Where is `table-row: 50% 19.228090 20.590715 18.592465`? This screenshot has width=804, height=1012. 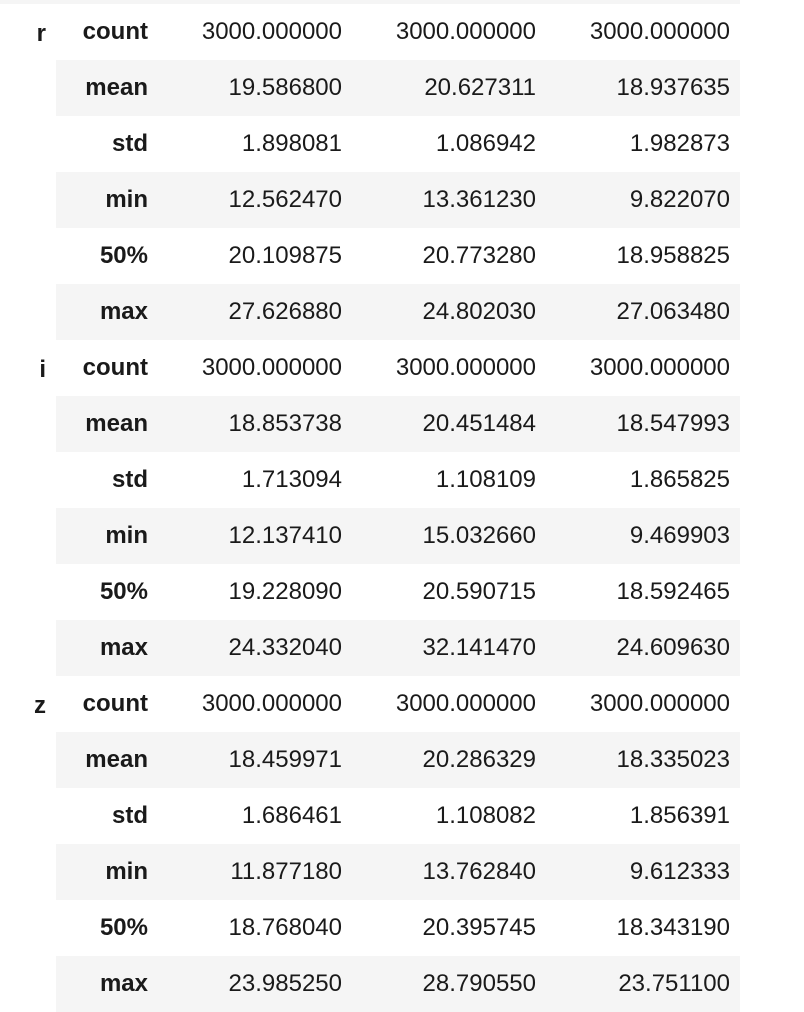 table-row: 50% 19.228090 20.590715 18.592465 is located at coordinates (370, 592).